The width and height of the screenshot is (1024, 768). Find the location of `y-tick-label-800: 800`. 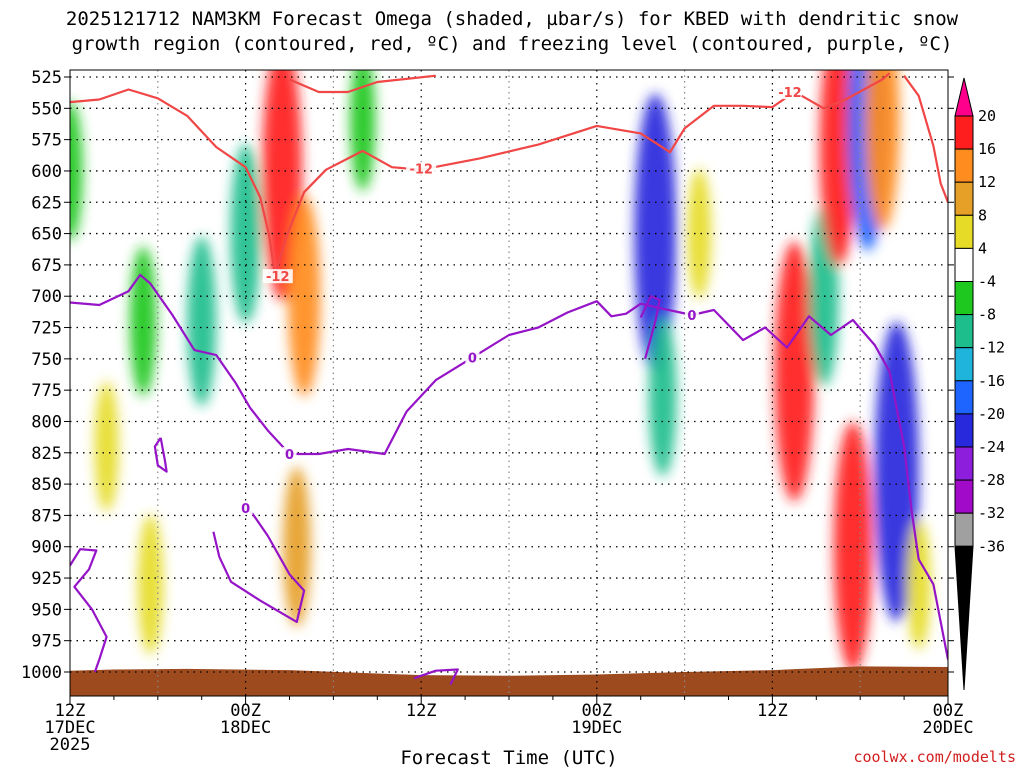

y-tick-label-800: 800 is located at coordinates (46, 422).